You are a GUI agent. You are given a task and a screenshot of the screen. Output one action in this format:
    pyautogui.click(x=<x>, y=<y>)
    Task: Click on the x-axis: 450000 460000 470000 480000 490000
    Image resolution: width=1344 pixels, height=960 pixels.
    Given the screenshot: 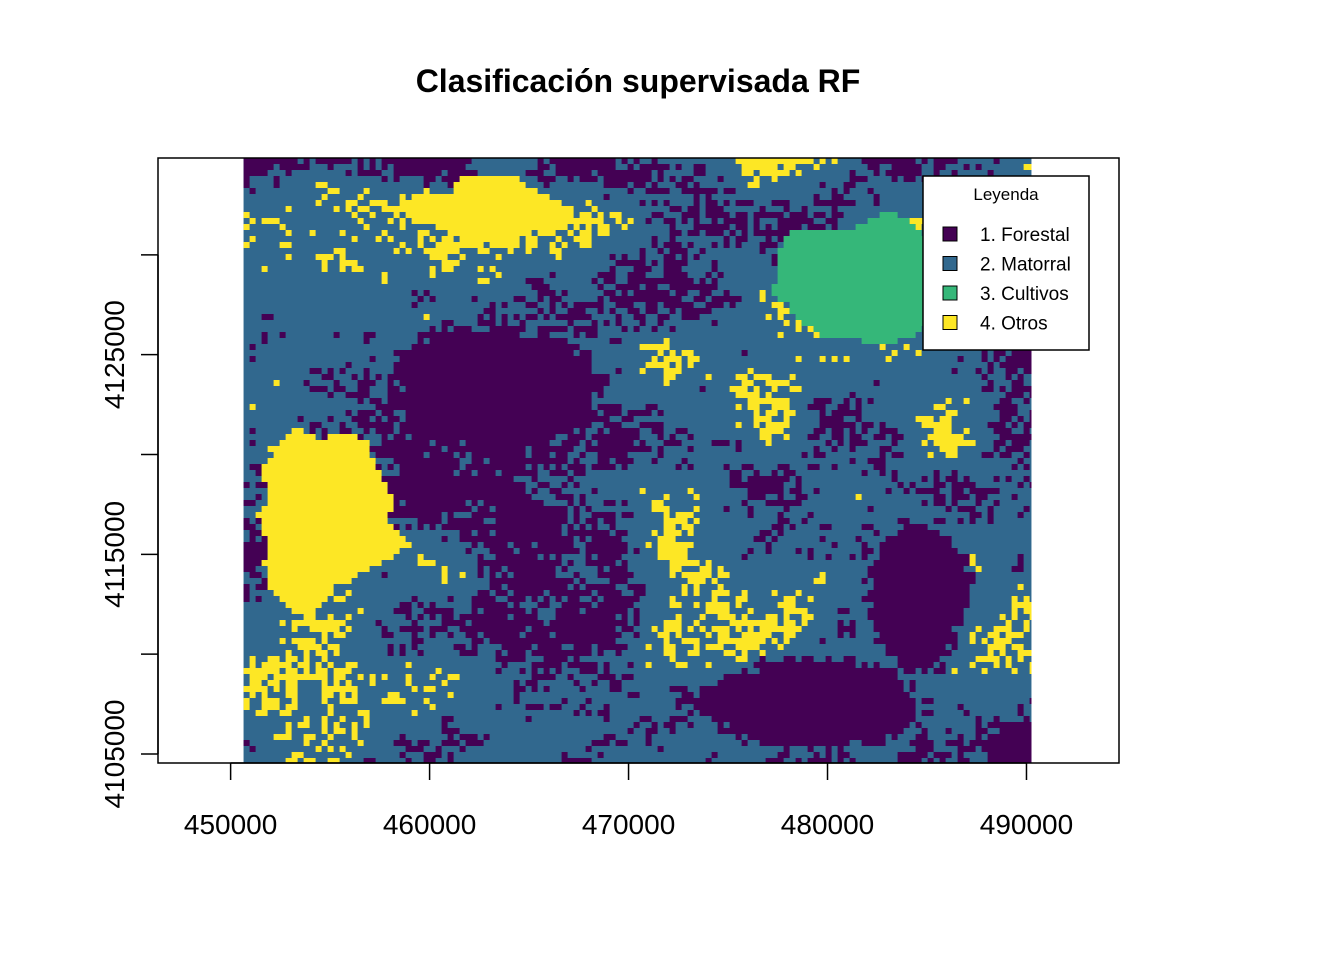 What is the action you would take?
    pyautogui.click(x=628, y=801)
    